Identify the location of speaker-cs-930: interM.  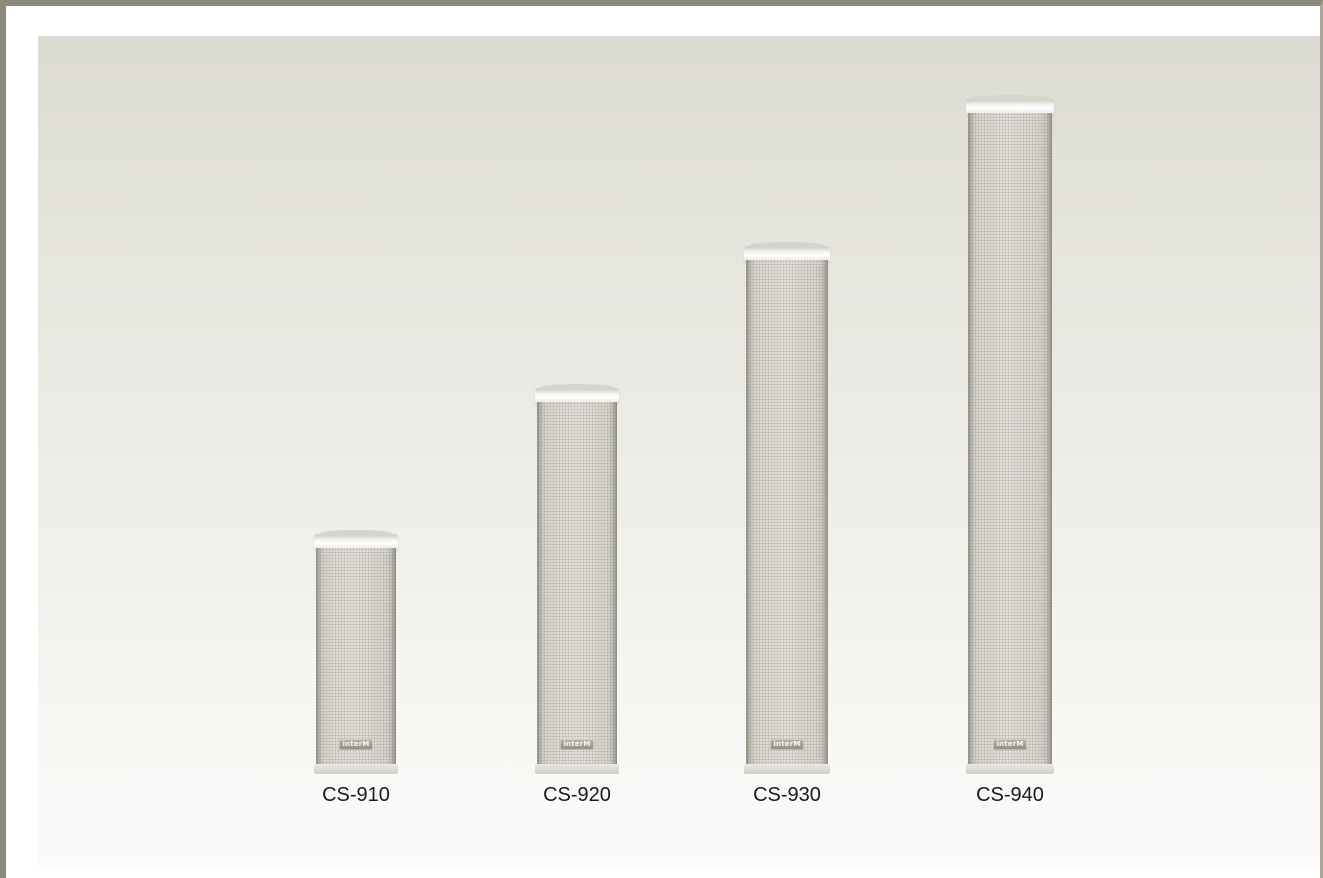
(787, 508).